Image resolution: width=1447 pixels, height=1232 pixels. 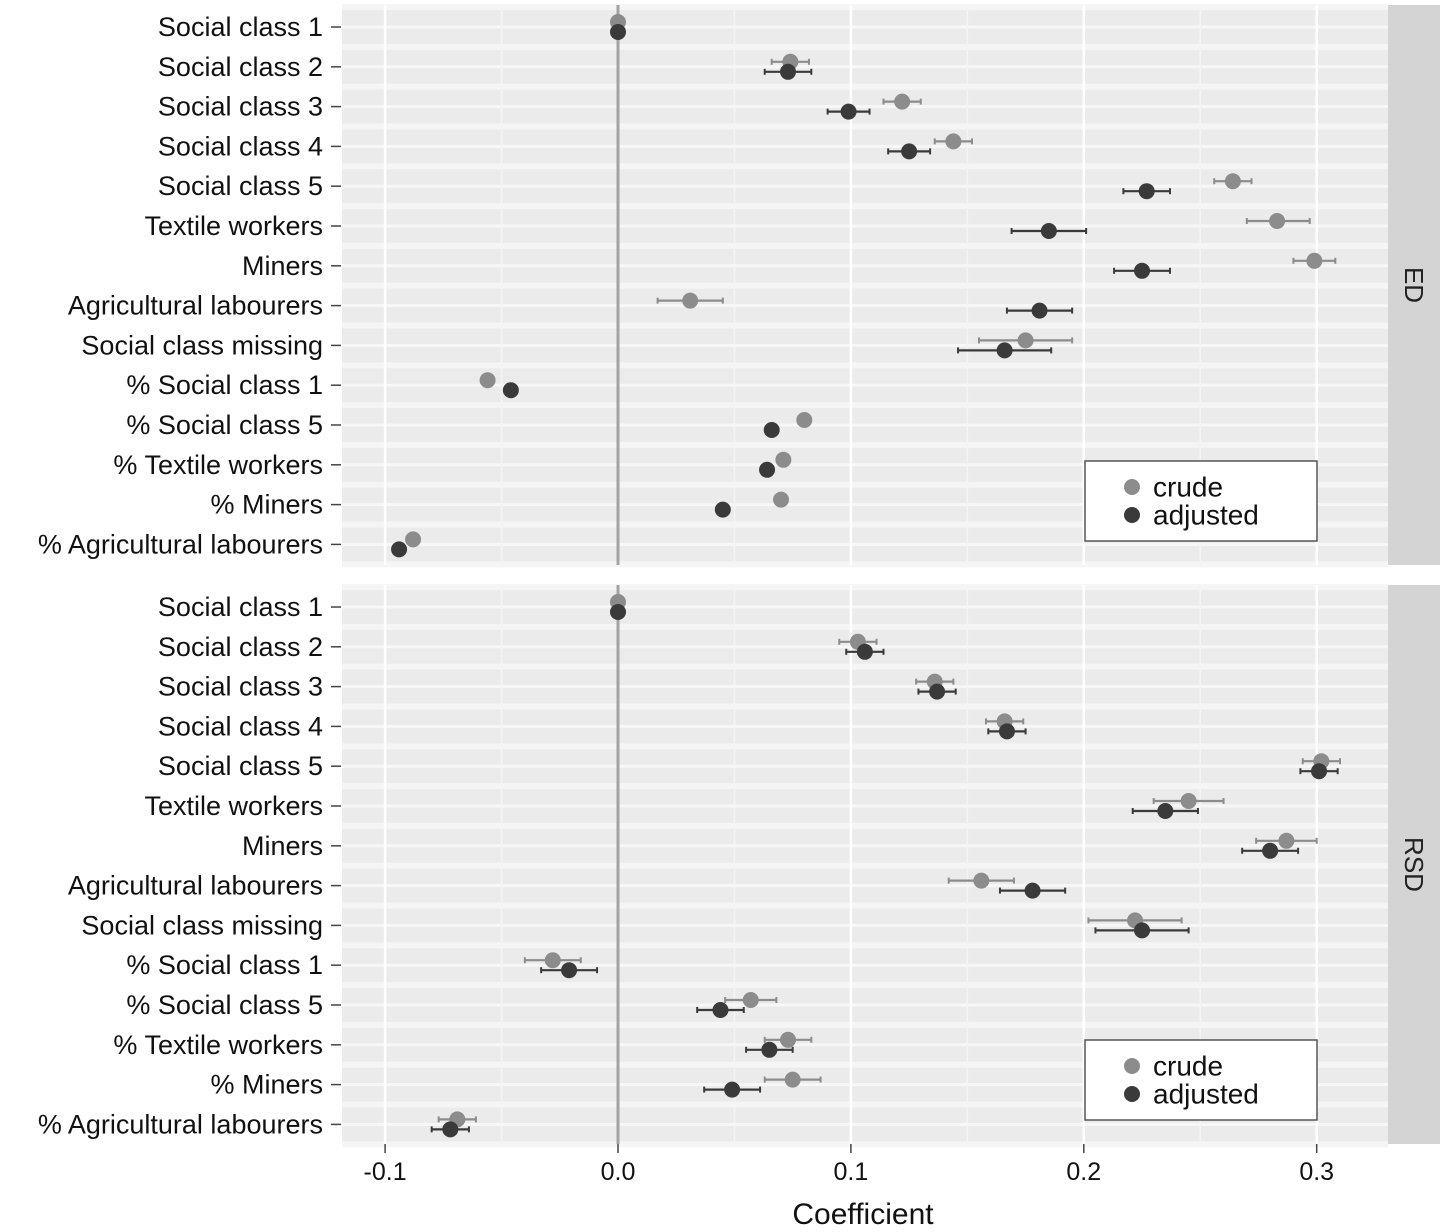 What do you see at coordinates (1132, 1066) in the screenshot?
I see `legend-key-crude` at bounding box center [1132, 1066].